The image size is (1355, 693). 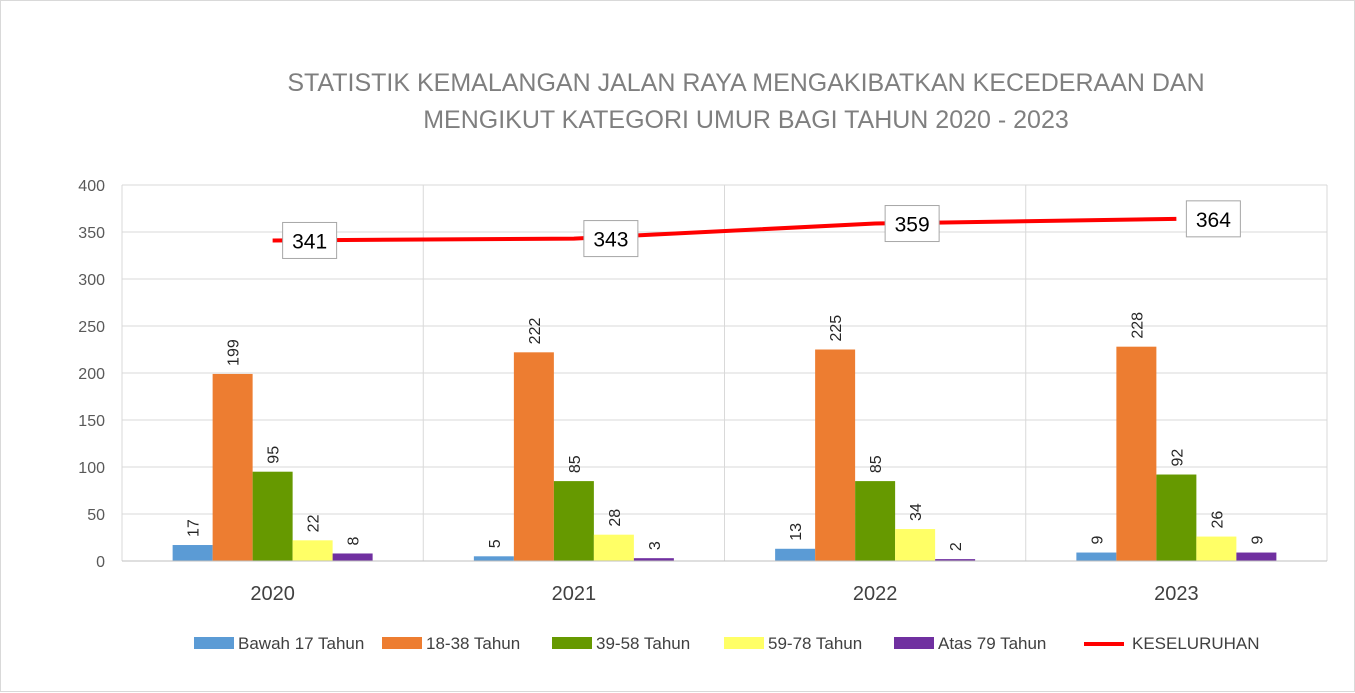 What do you see at coordinates (91, 468) in the screenshot?
I see `y-tick-label: 100` at bounding box center [91, 468].